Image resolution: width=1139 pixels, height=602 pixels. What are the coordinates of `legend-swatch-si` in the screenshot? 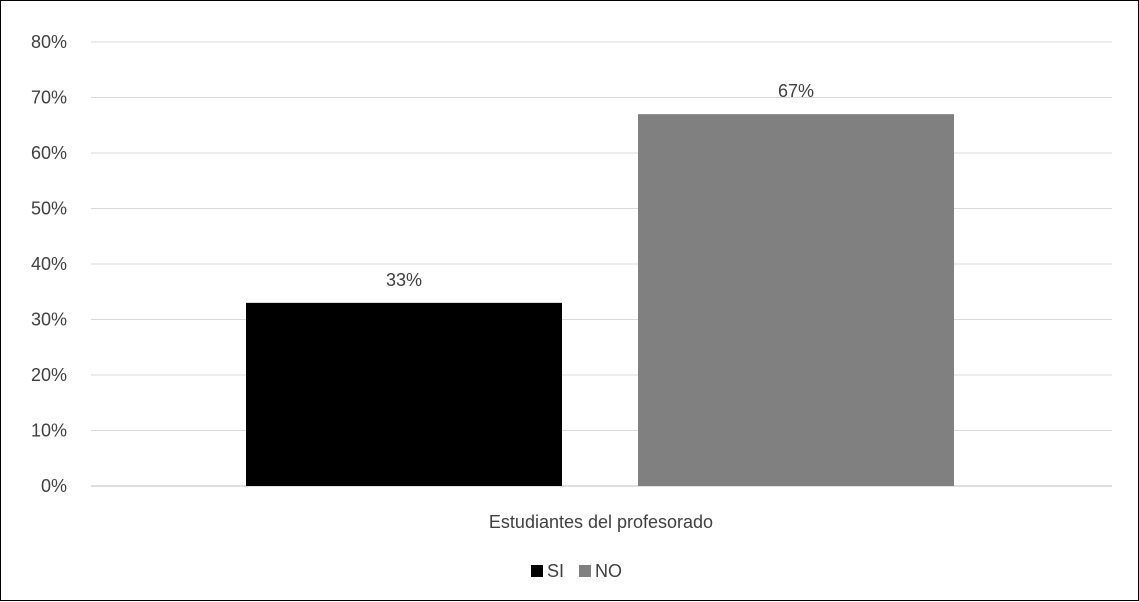 It's located at (537, 571).